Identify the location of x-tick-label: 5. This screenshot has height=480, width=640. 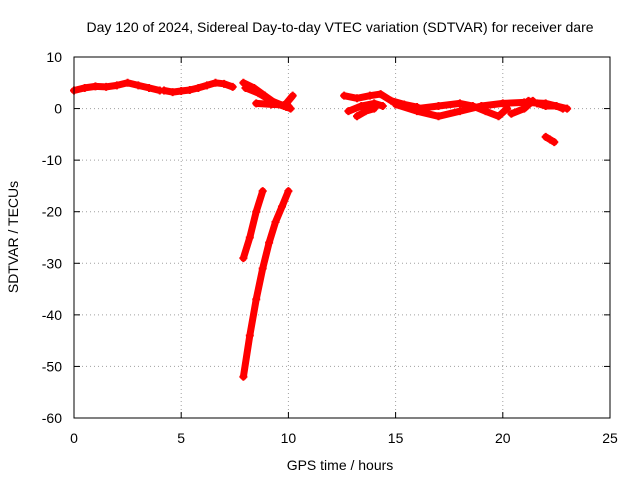
(181, 438).